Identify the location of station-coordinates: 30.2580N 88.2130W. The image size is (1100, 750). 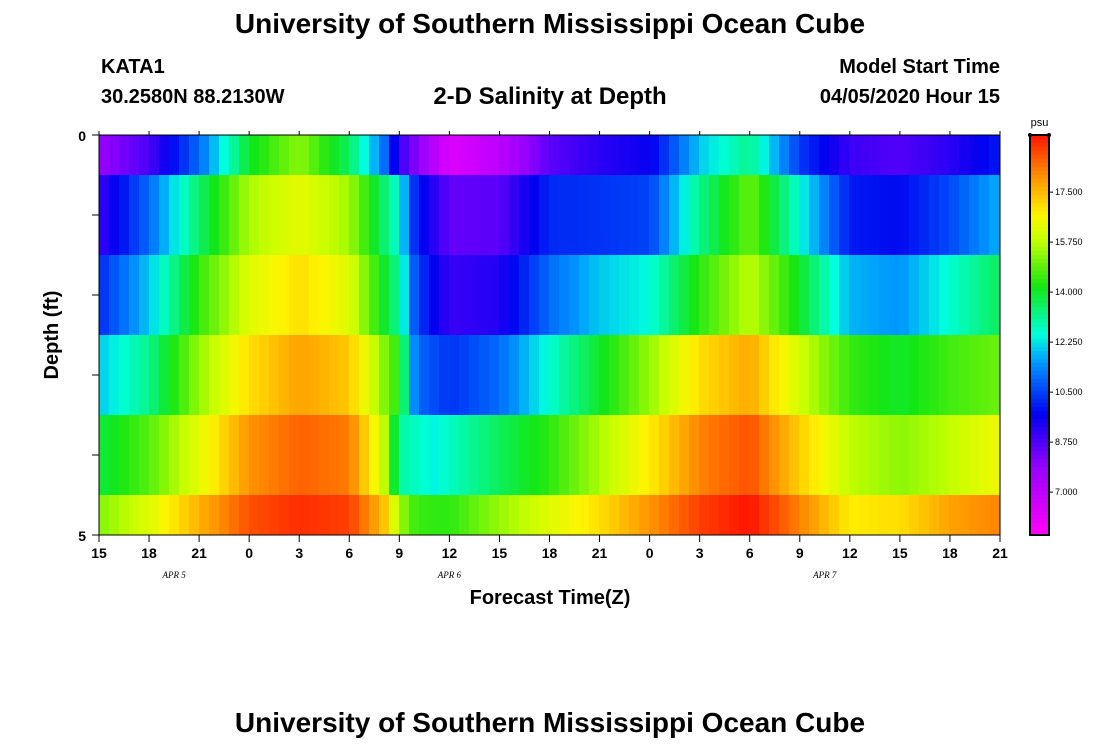
(193, 97).